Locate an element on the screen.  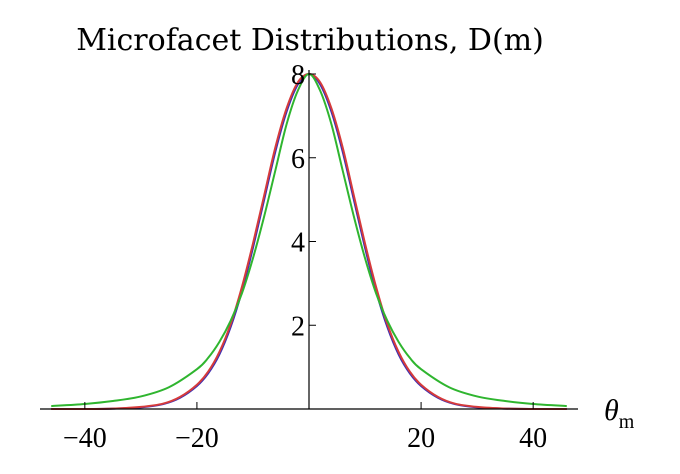
x-axis-label: θm is located at coordinates (619, 413).